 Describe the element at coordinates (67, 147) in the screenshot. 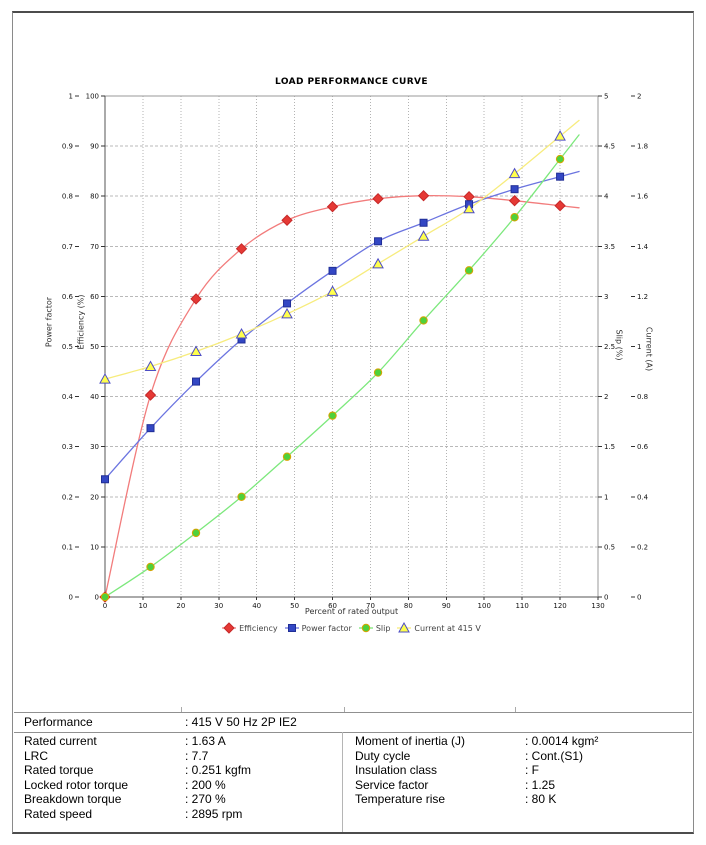

I see `svg-text: 0.9` at that location.